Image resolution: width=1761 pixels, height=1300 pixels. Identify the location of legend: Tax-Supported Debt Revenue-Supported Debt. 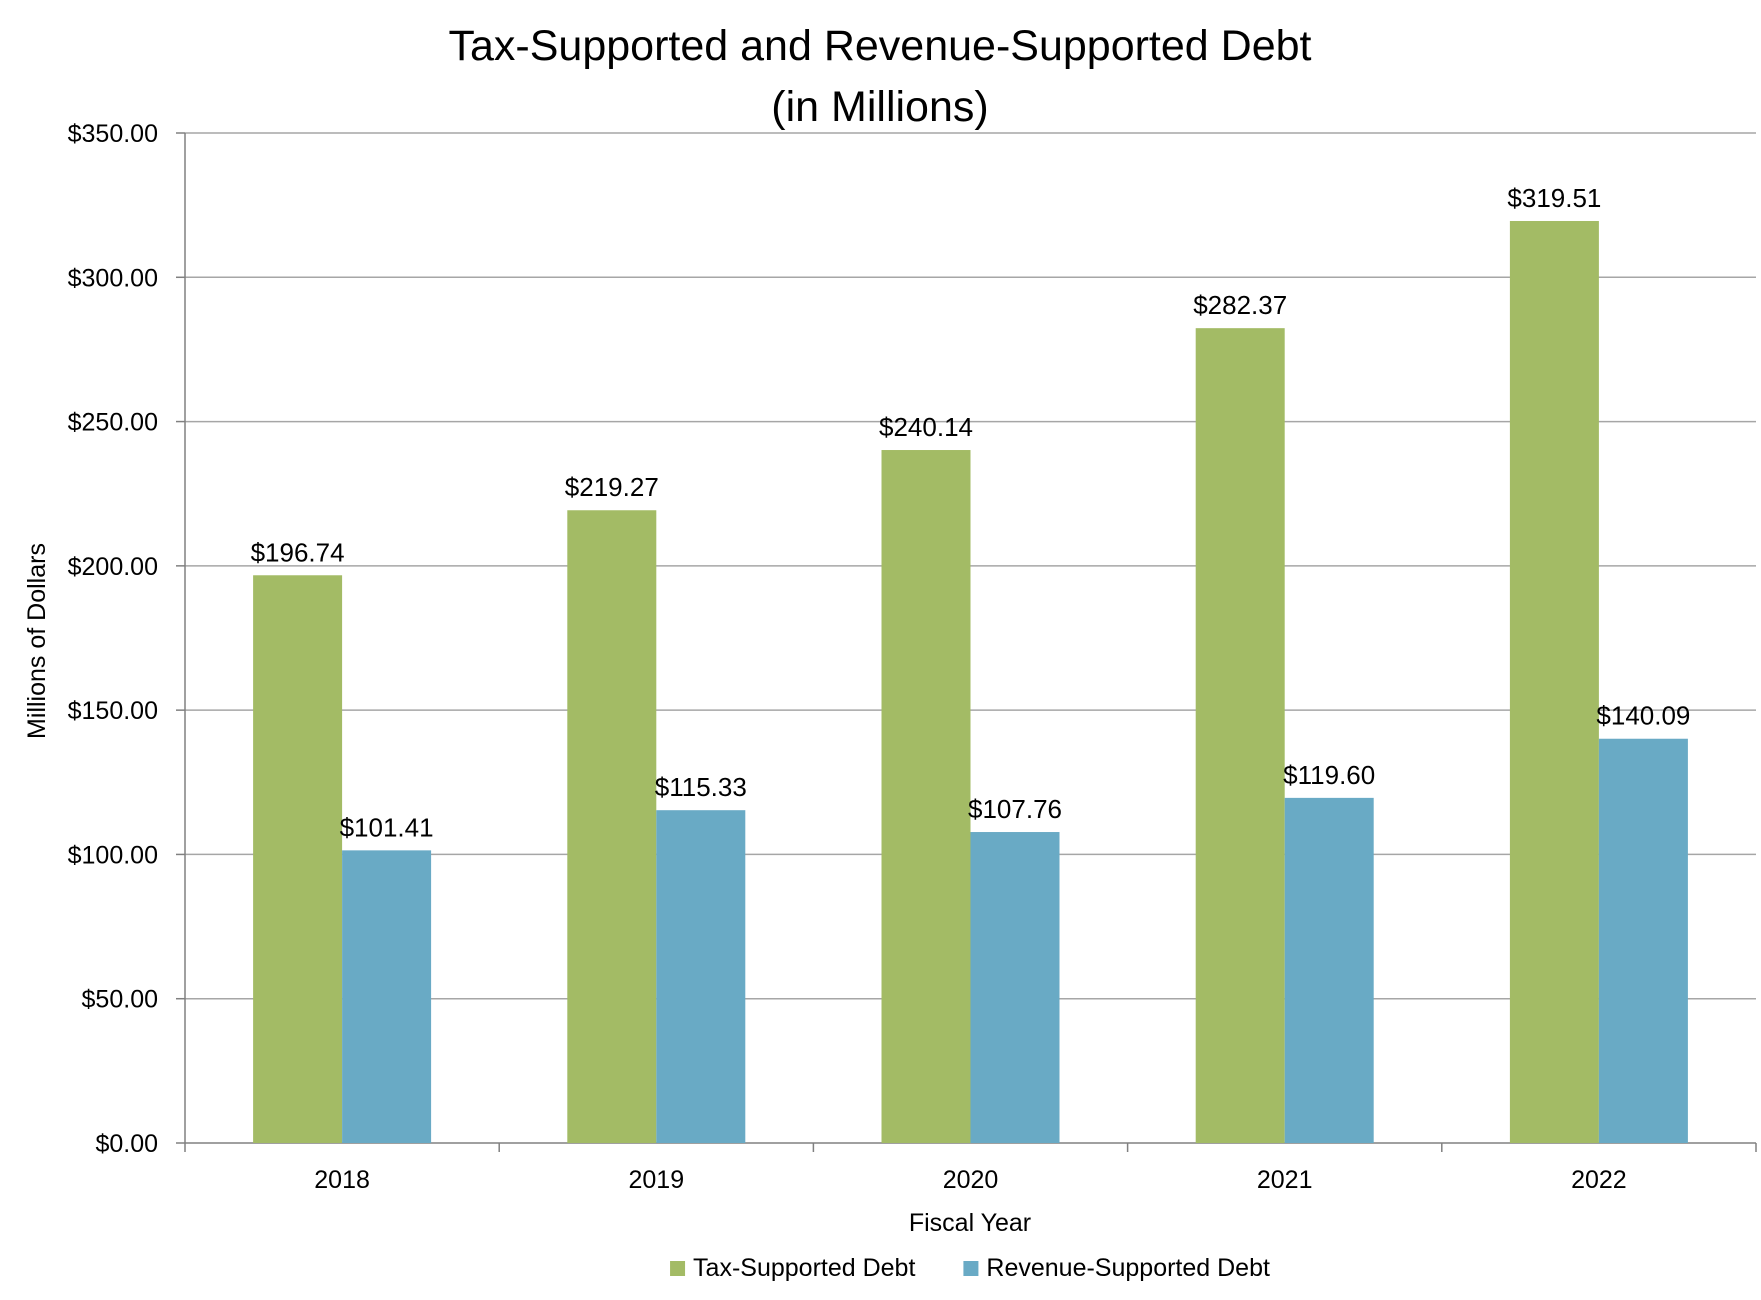
(970, 1268).